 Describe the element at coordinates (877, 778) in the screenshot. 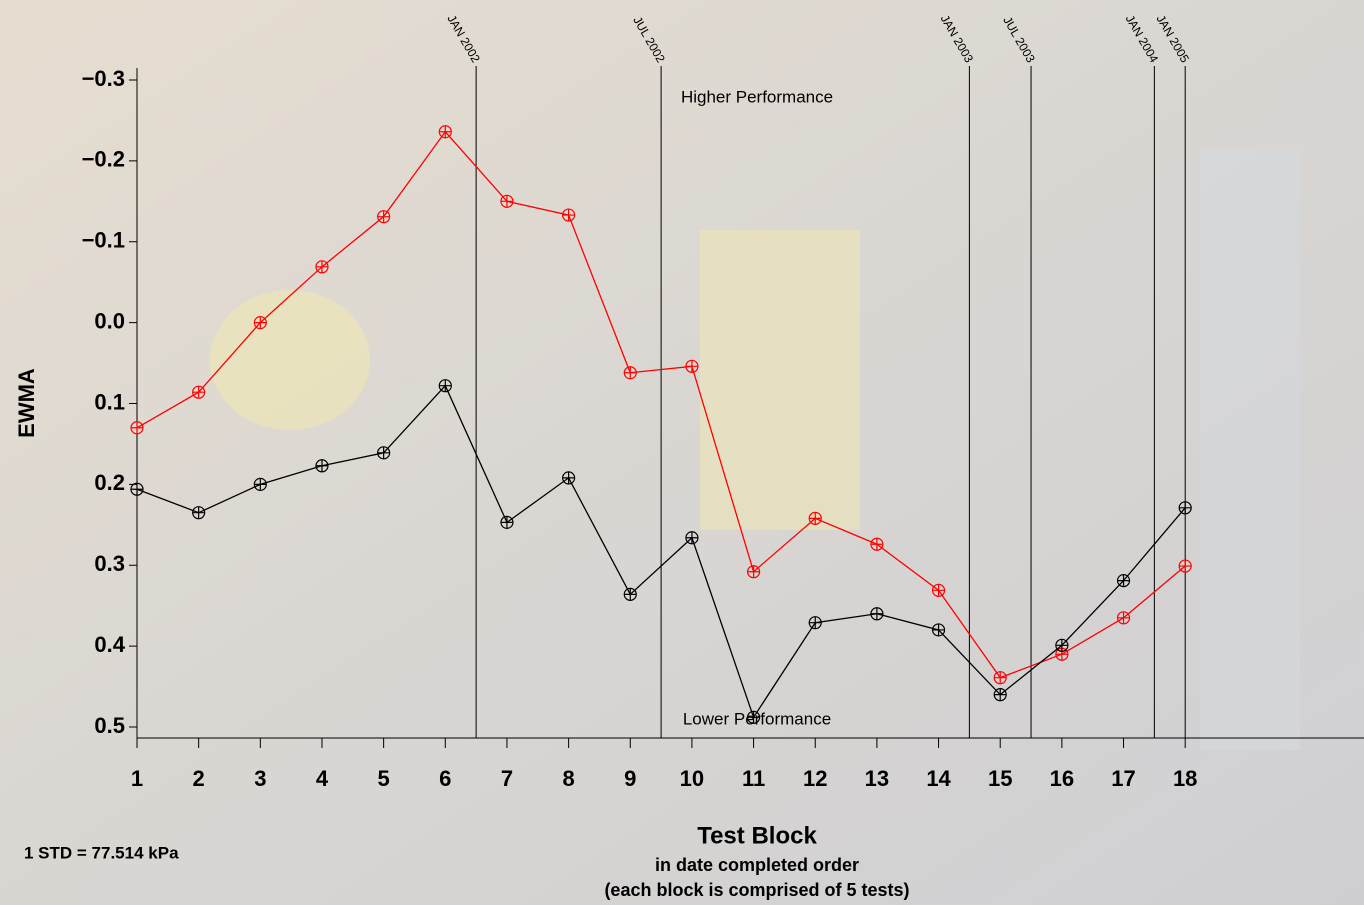

I see `x-tick-label: 13` at that location.